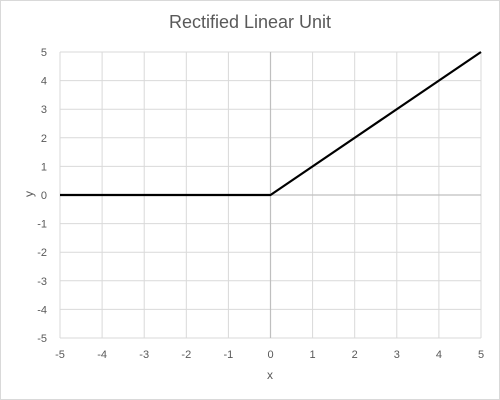  Describe the element at coordinates (44, 139) in the screenshot. I see `y-tick-label: 2` at that location.